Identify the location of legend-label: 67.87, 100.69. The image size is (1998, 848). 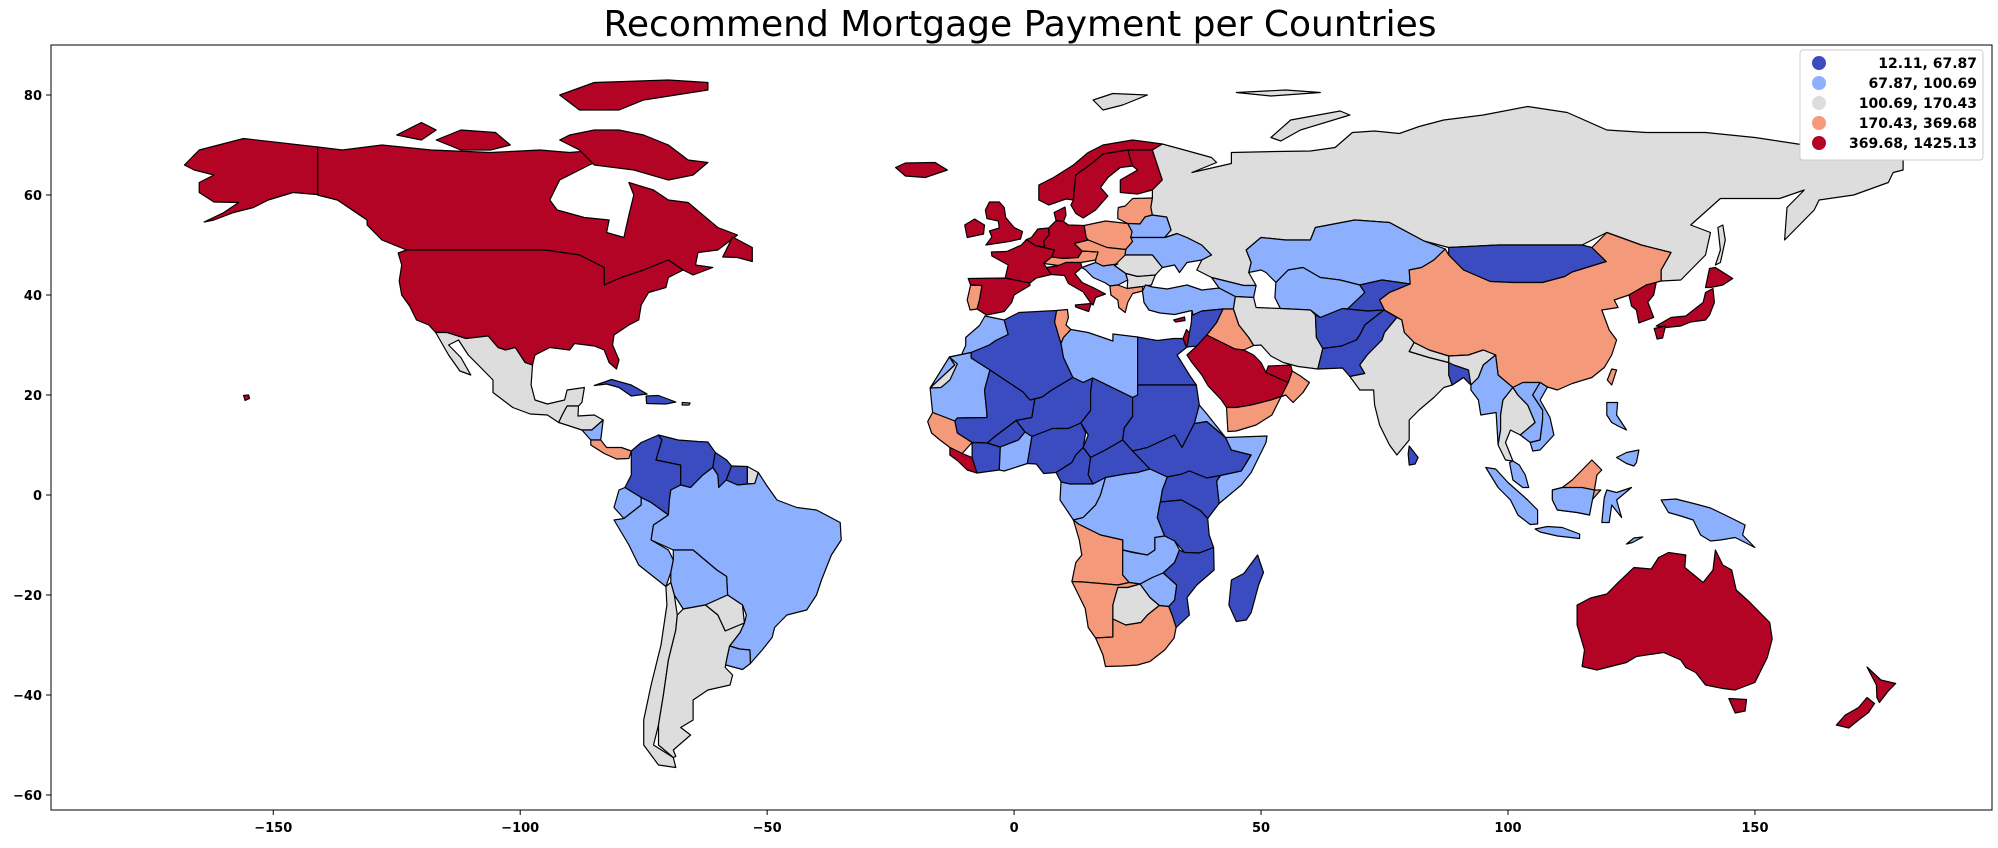
(1923, 84).